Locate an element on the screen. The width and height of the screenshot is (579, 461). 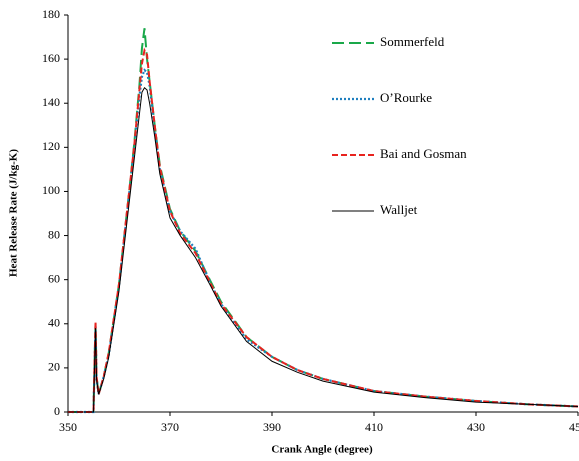
y-tick-label: 140 is located at coordinates (51, 102).